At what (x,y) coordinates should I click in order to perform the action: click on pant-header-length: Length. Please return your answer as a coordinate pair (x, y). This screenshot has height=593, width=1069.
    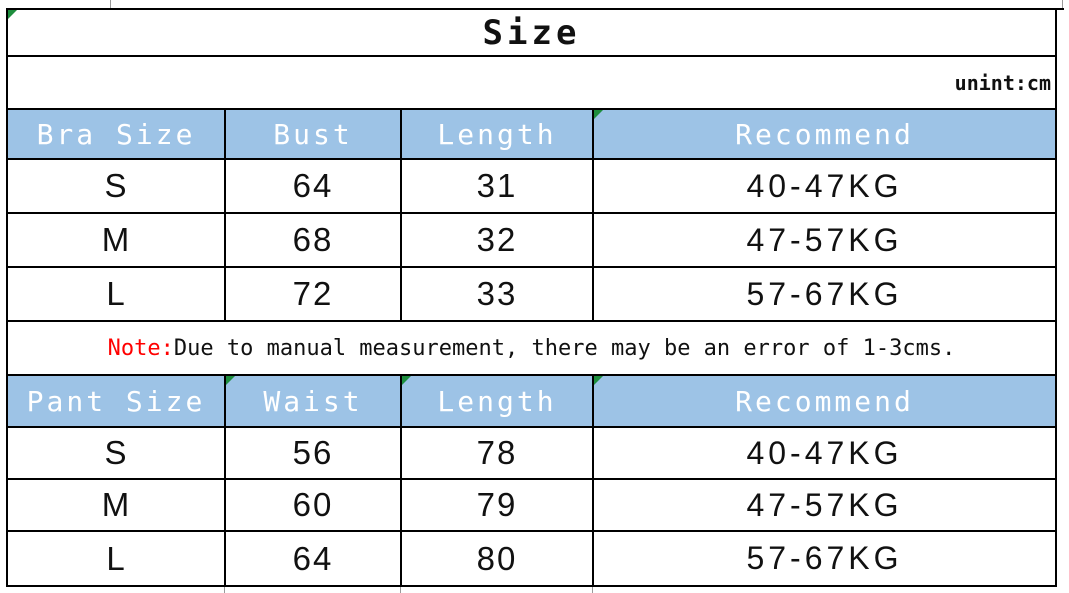
    Looking at the image, I should click on (498, 401).